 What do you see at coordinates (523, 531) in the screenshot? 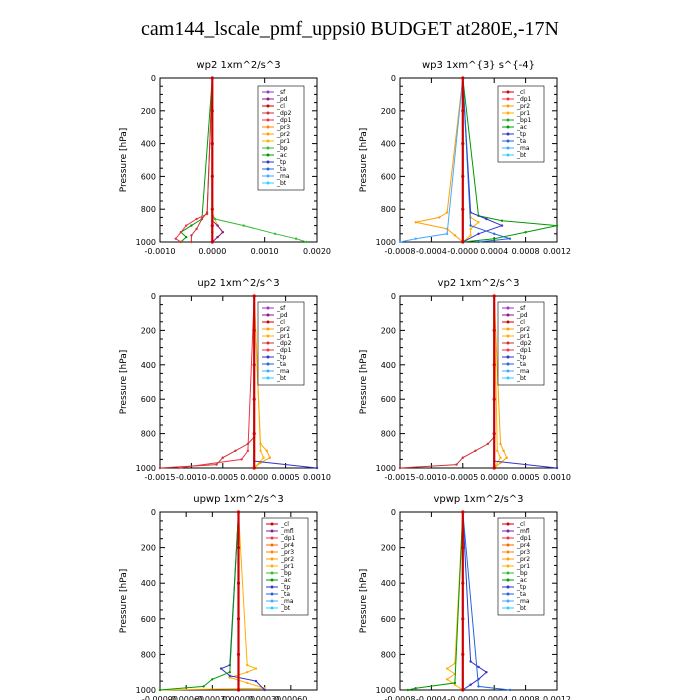
I see `legend-label-mfl: _mfl` at bounding box center [523, 531].